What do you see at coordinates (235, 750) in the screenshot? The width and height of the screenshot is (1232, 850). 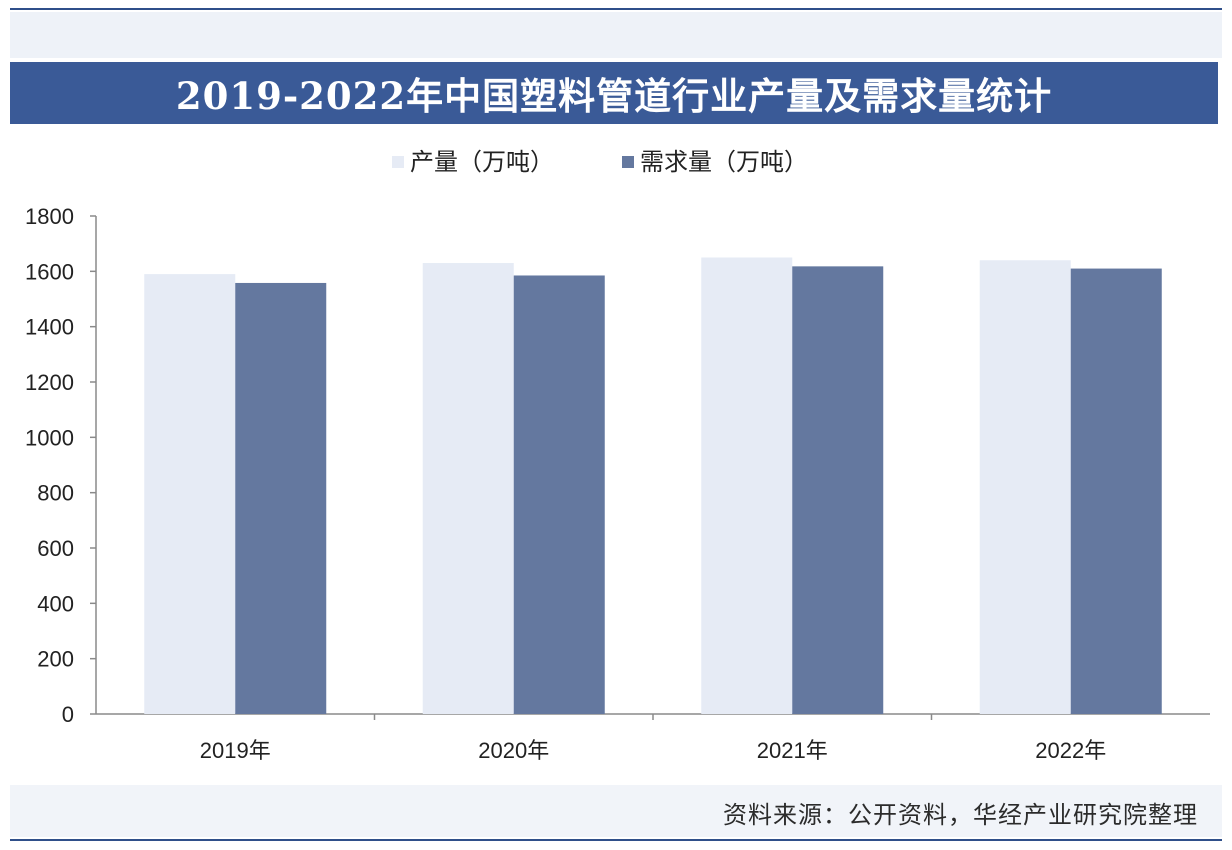 I see `x-category-label: 2019年` at bounding box center [235, 750].